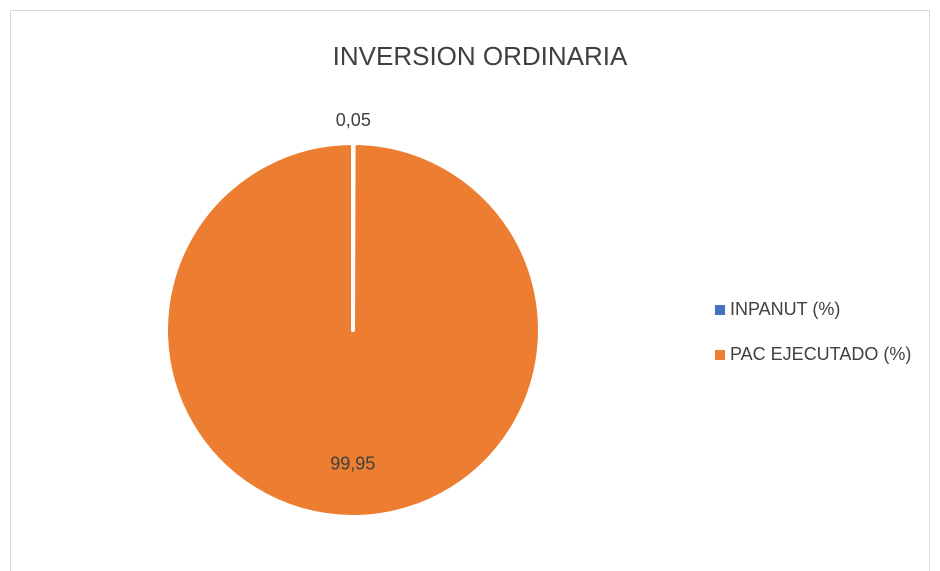 The image size is (940, 571). Describe the element at coordinates (353, 120) in the screenshot. I see `data-label: 0,05` at that location.